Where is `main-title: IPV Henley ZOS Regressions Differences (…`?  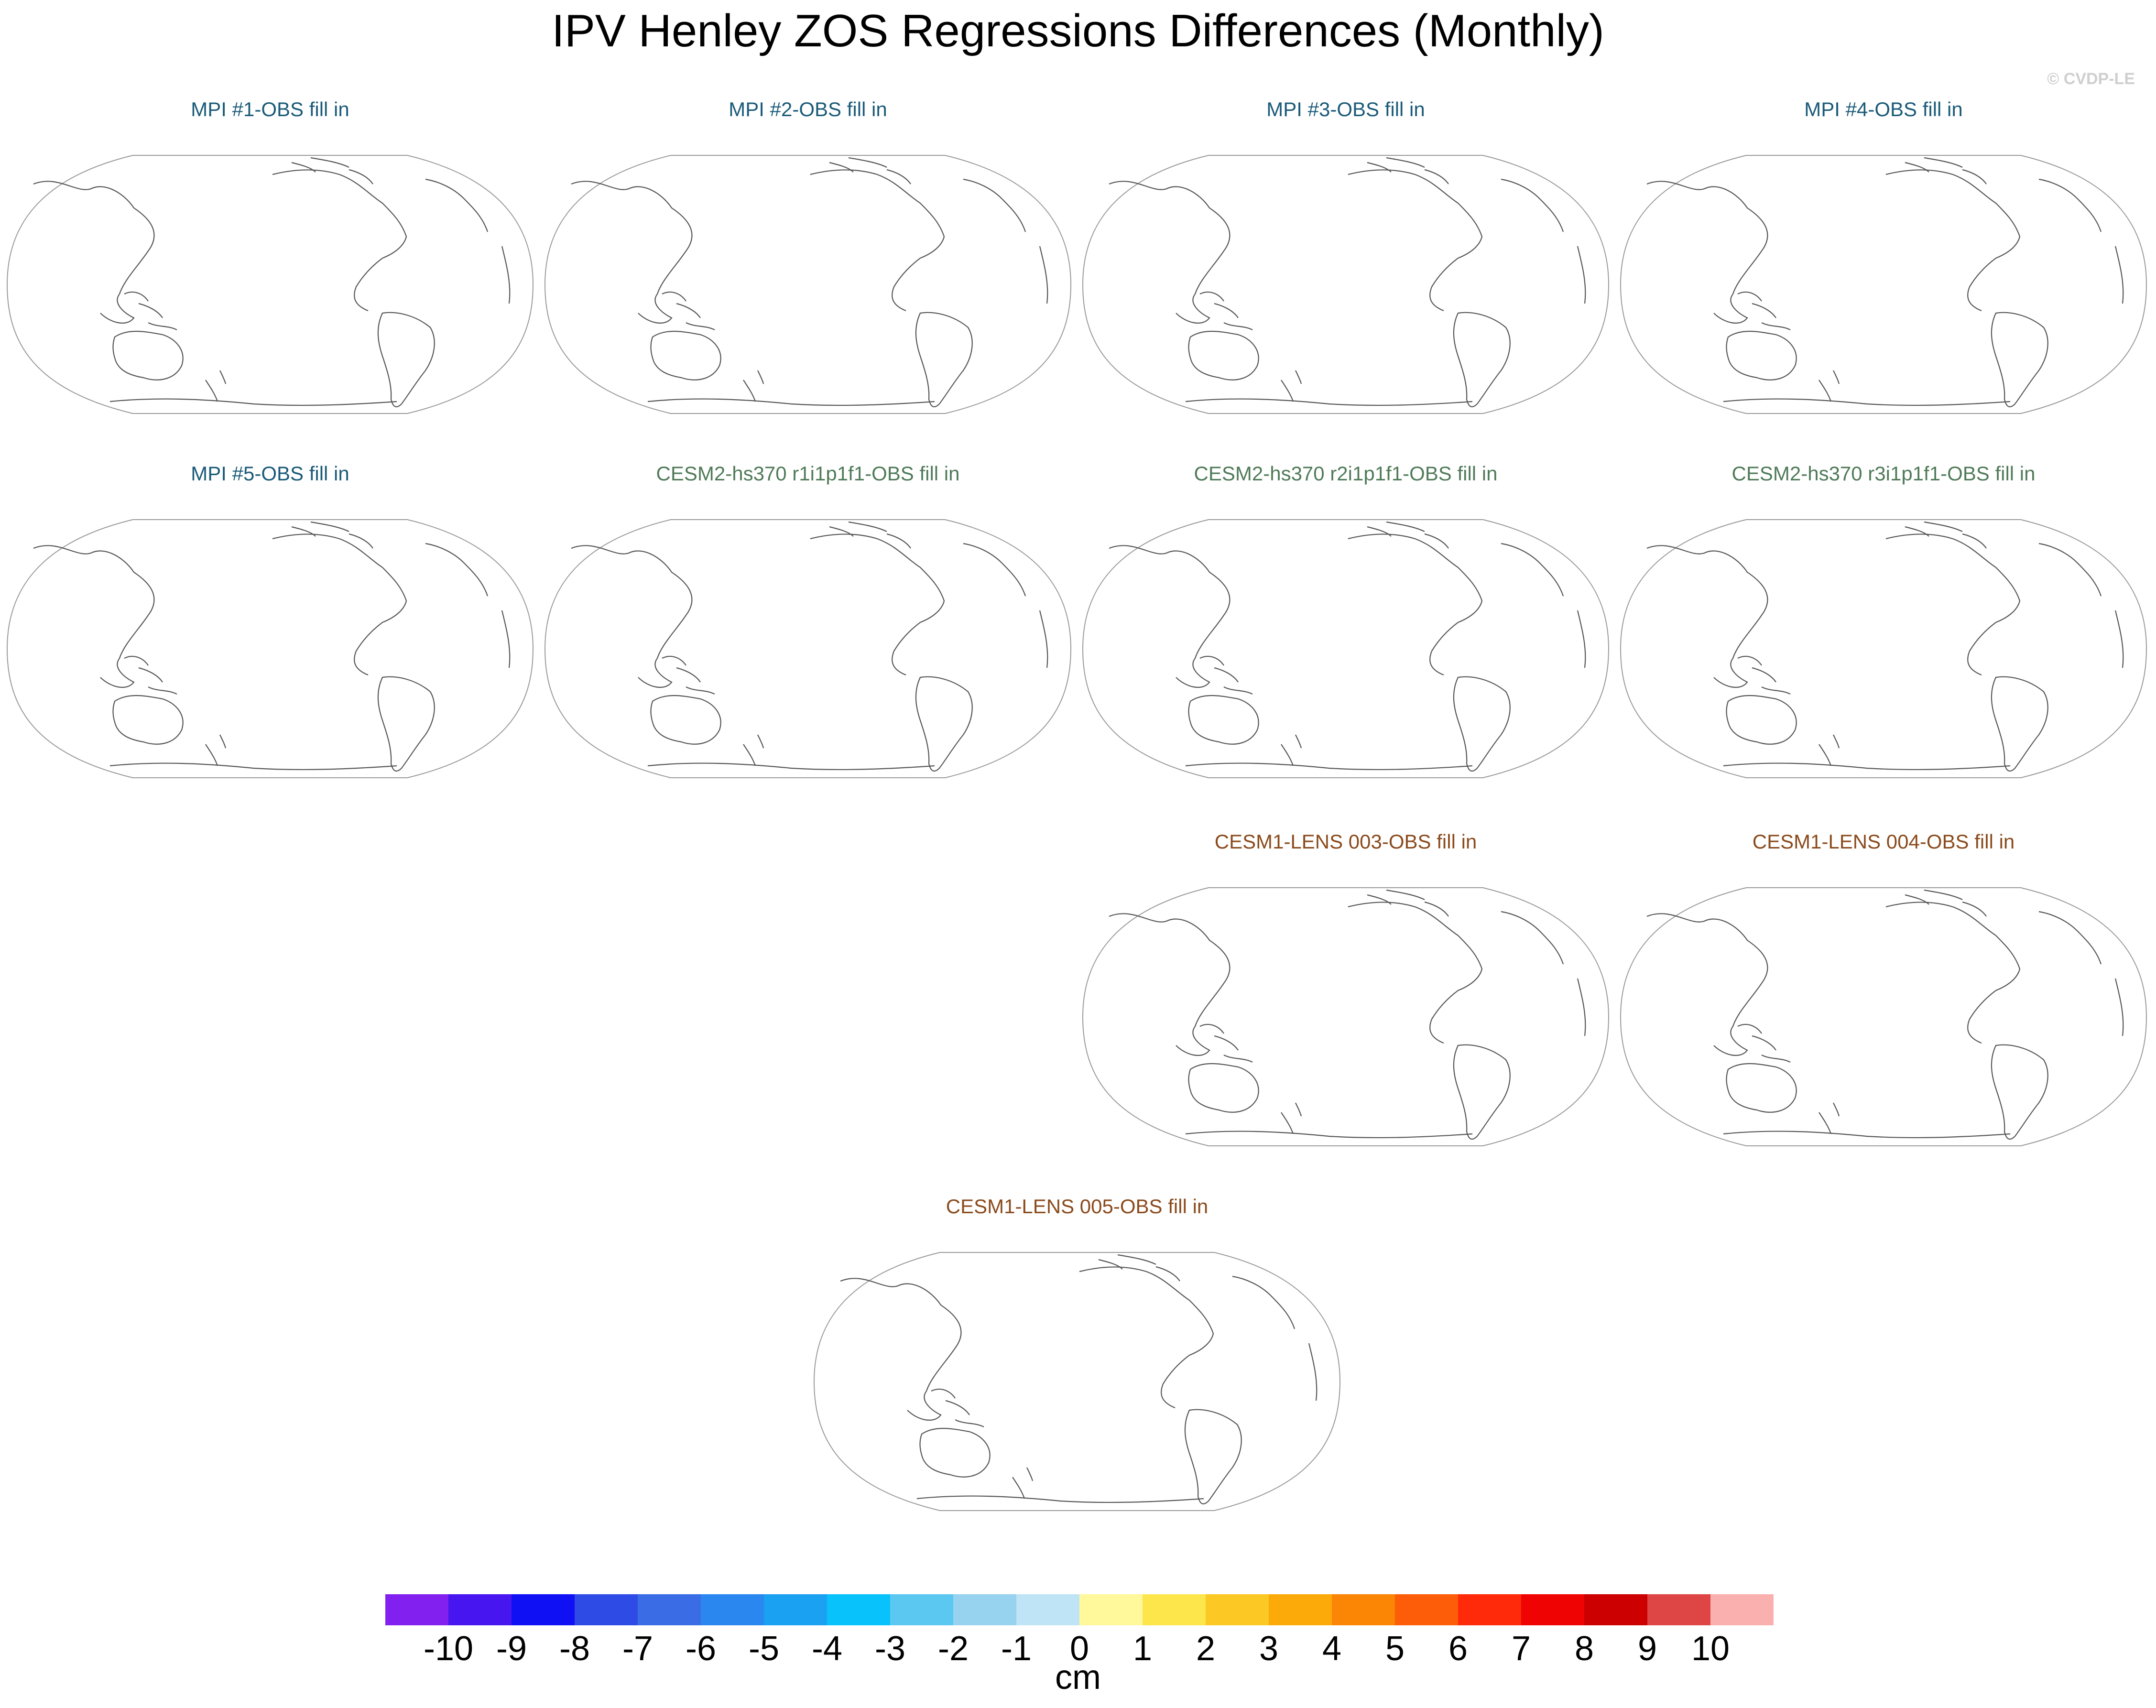 main-title: IPV Henley ZOS Regressions Differences (… is located at coordinates (1078, 30).